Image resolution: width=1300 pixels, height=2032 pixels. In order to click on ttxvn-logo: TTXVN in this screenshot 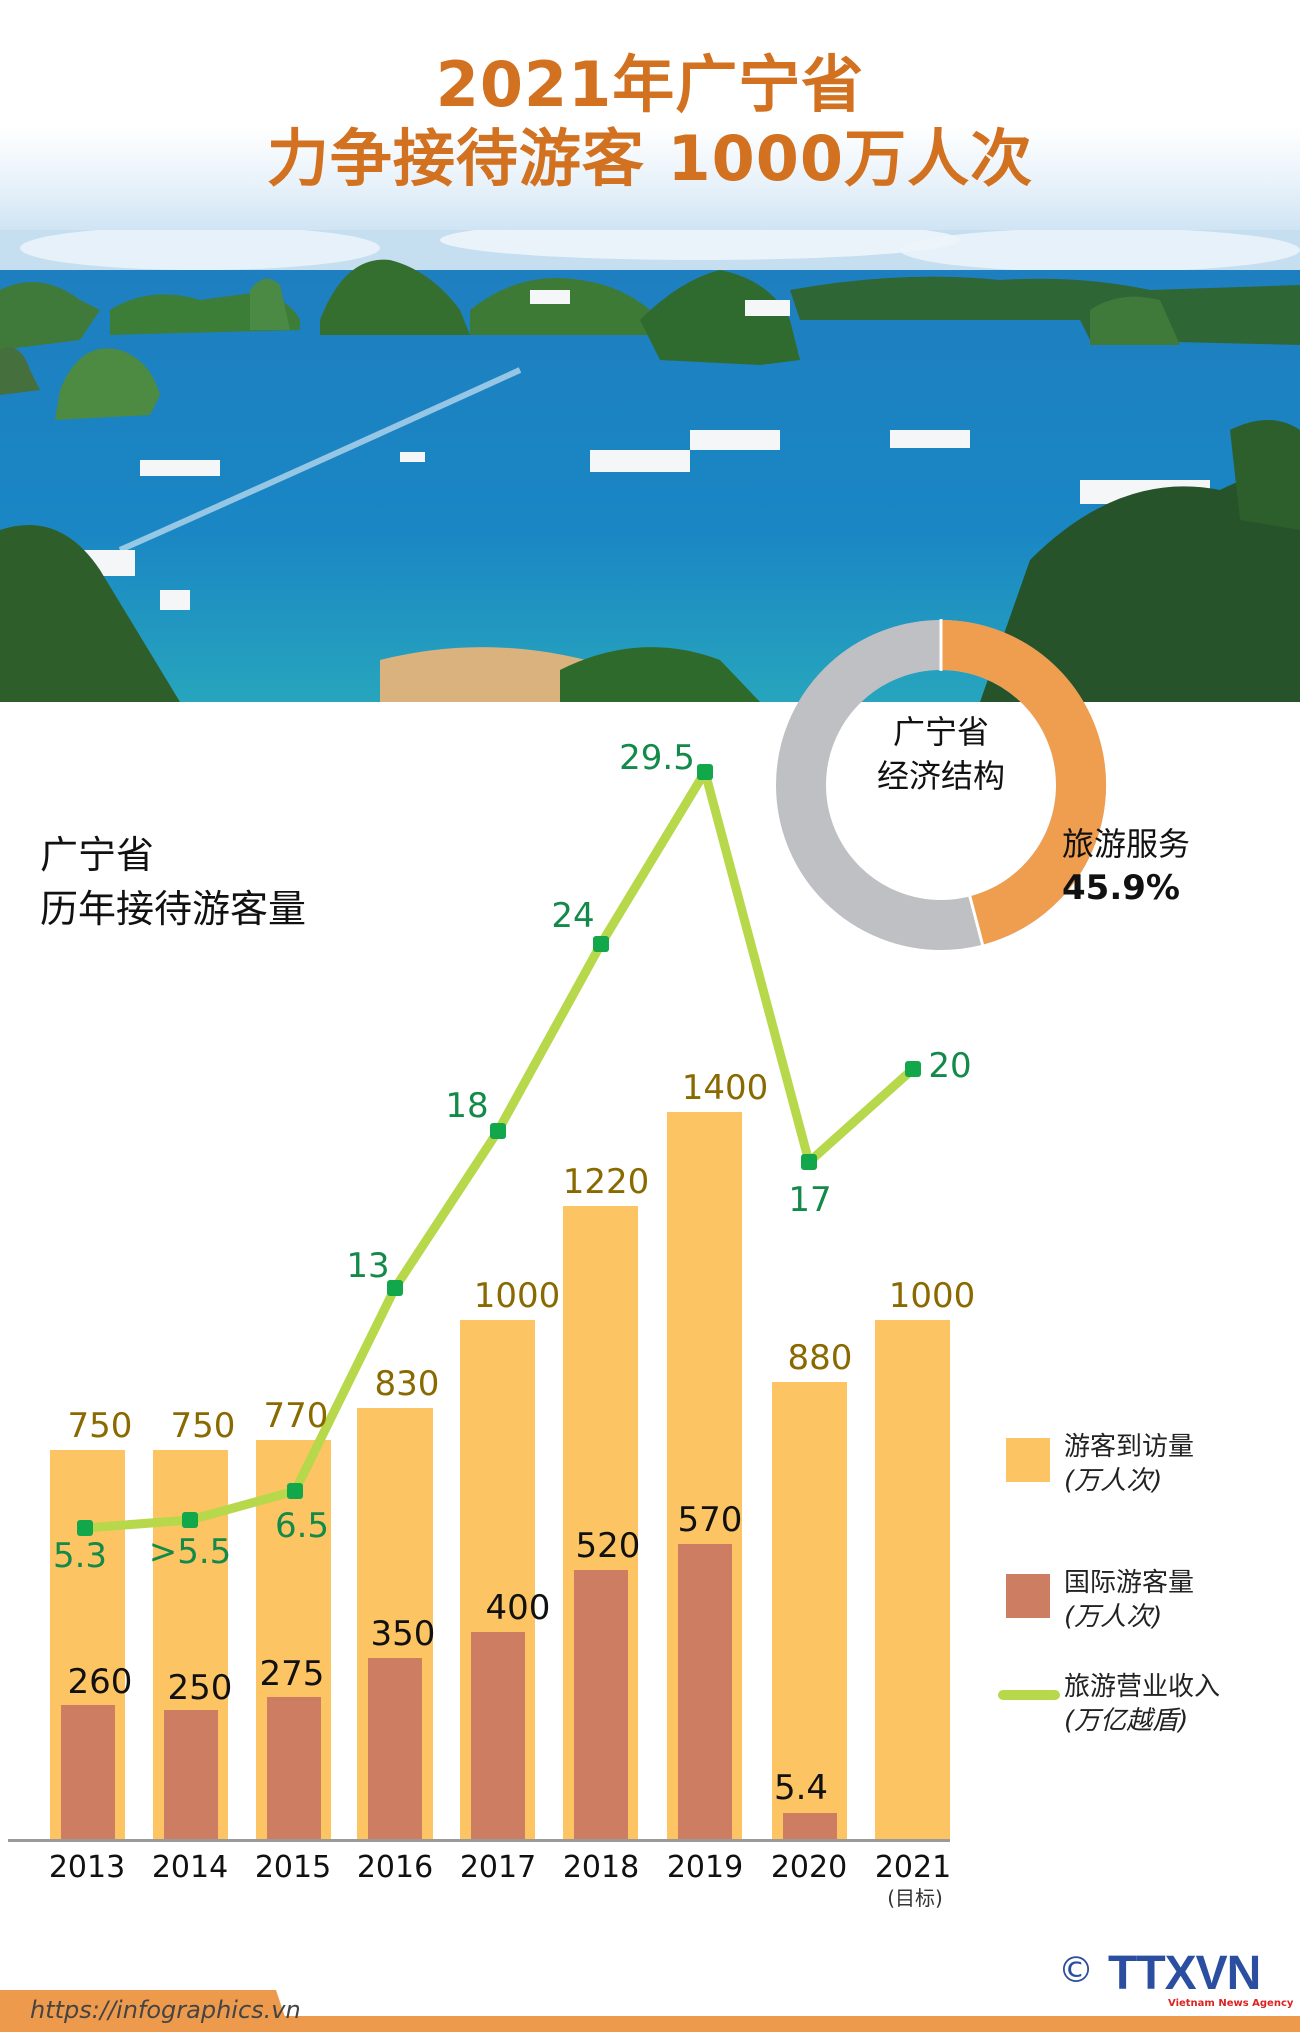, I will do `click(1184, 1973)`.